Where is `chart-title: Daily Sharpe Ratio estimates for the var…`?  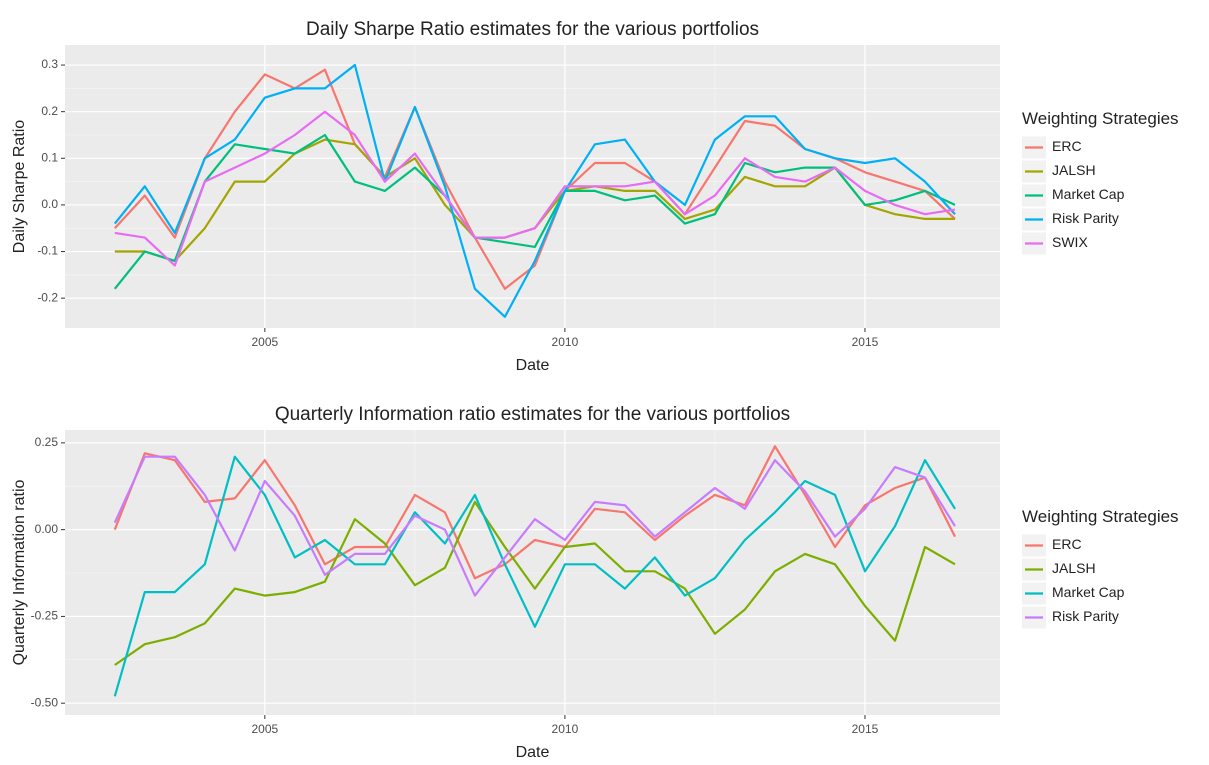 chart-title: Daily Sharpe Ratio estimates for the var… is located at coordinates (532, 29).